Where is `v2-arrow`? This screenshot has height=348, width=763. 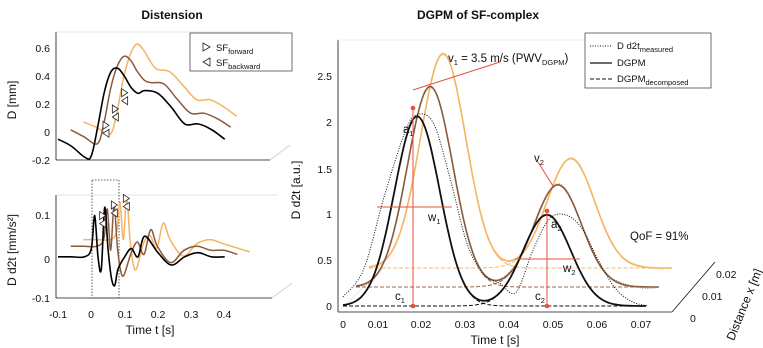 v2-arrow is located at coordinates (545, 174).